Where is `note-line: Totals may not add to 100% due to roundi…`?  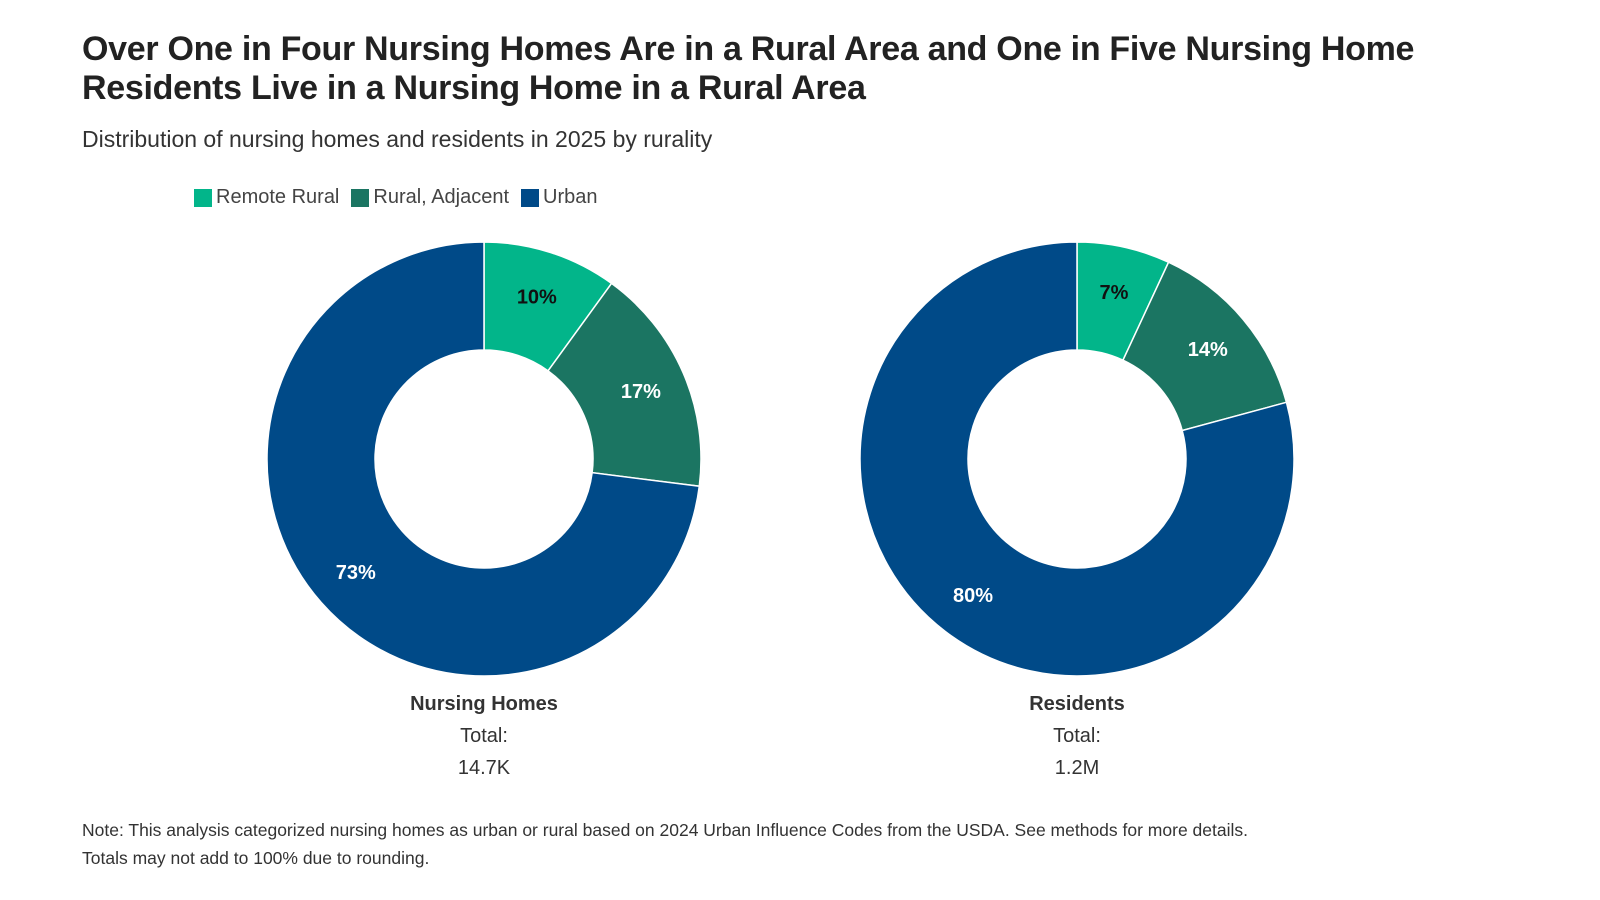 note-line: Totals may not add to 100% due to roundi… is located at coordinates (256, 858).